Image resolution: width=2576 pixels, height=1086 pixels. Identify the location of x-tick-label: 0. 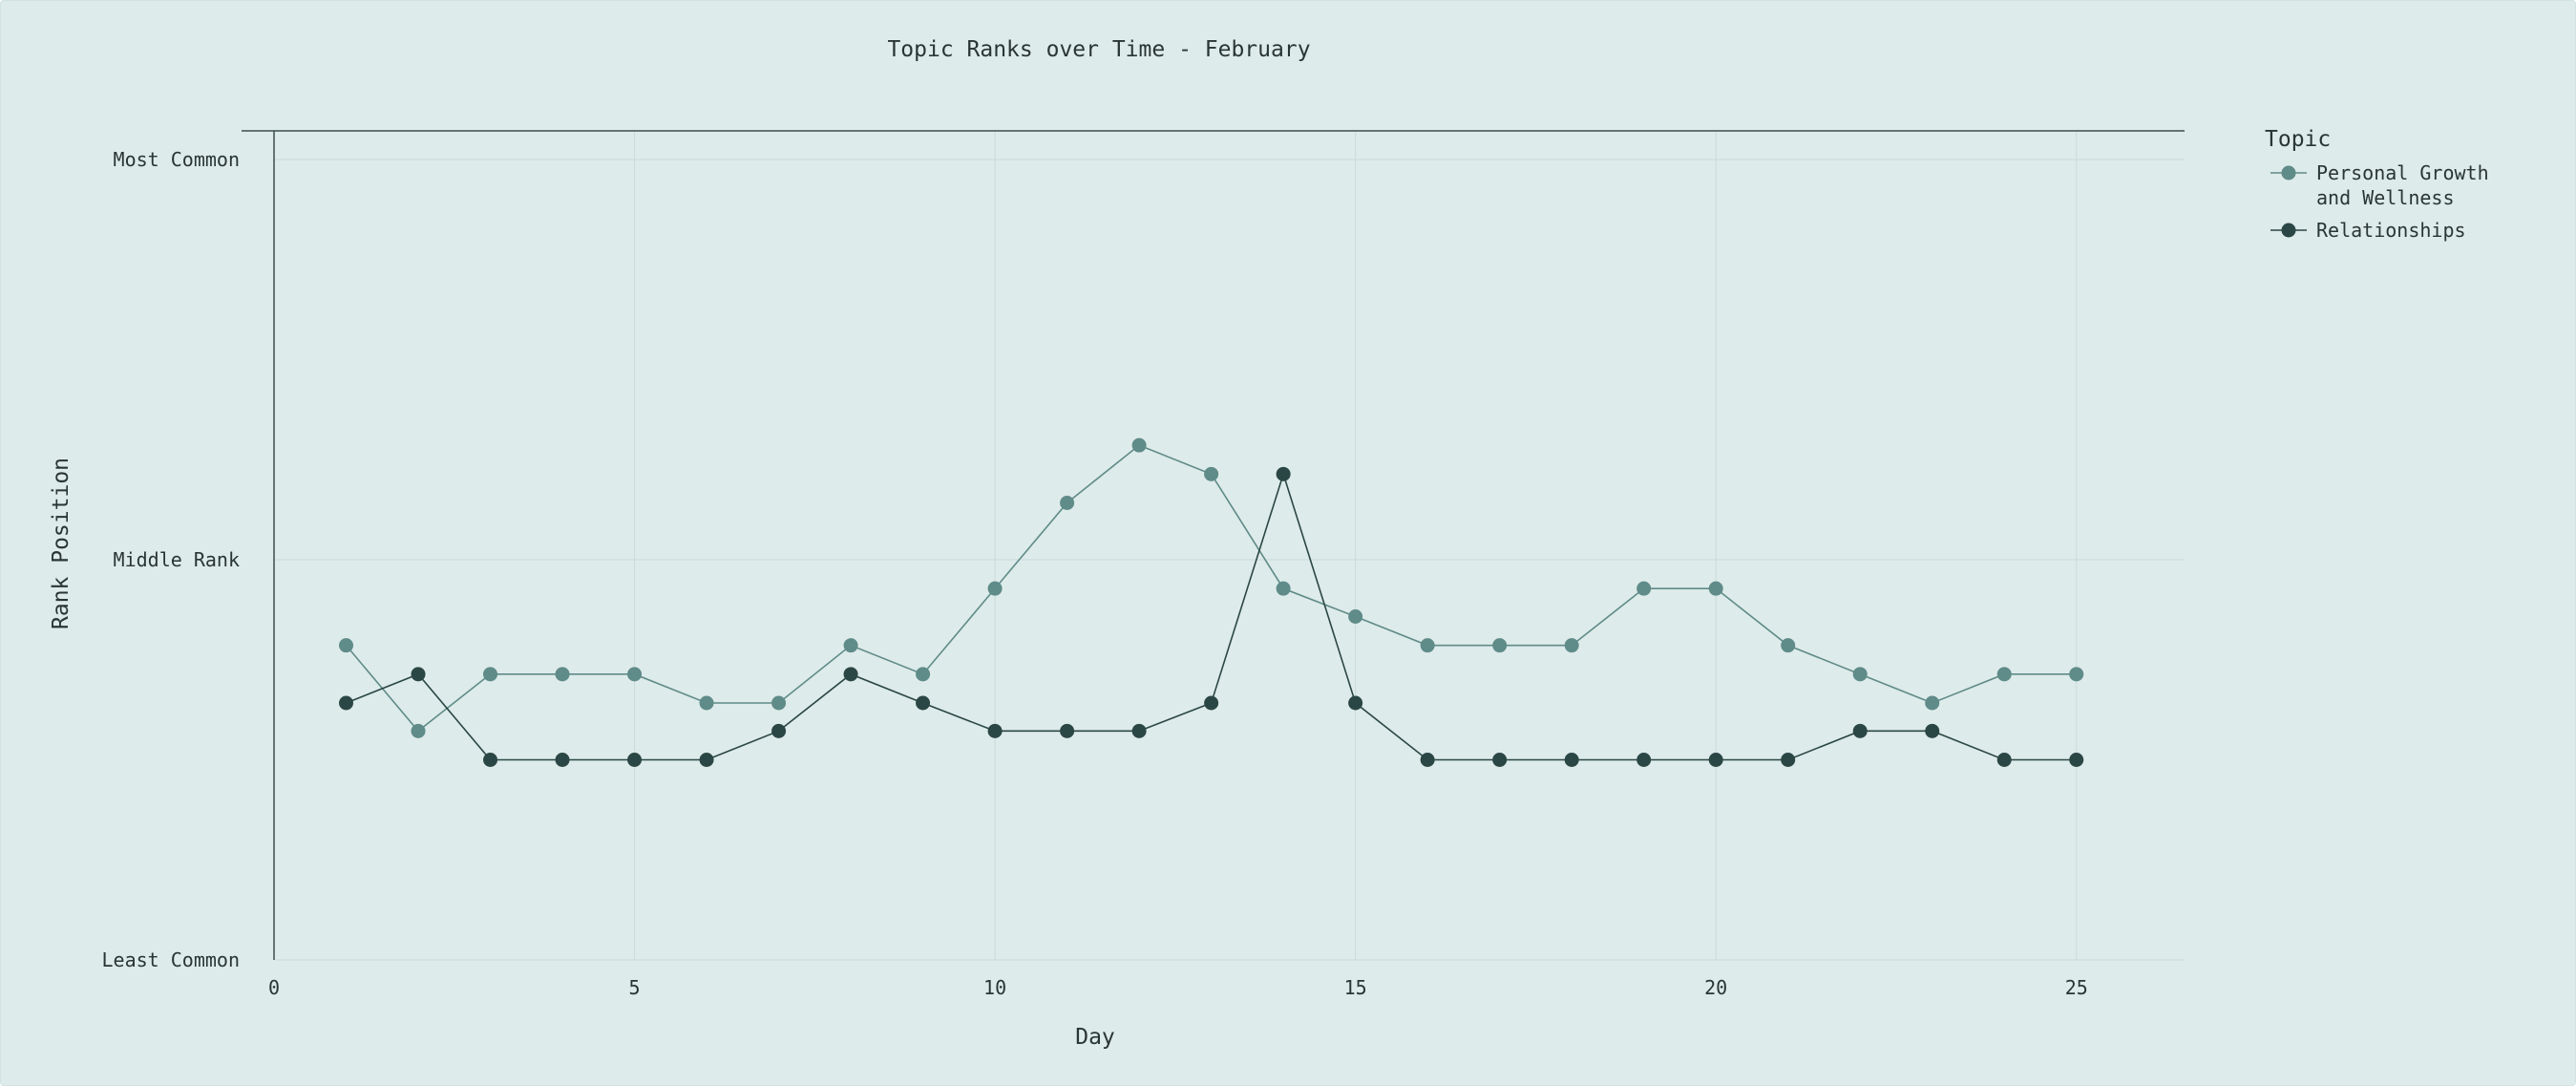
(274, 988).